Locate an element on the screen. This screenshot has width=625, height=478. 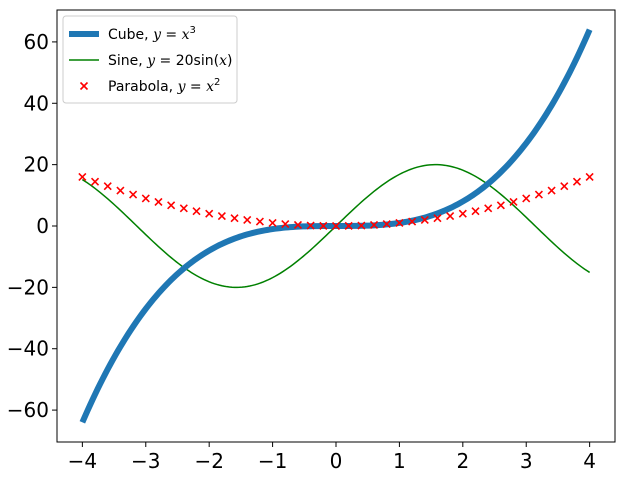
legend-label-cube-prefix: Cube, is located at coordinates (130, 35).